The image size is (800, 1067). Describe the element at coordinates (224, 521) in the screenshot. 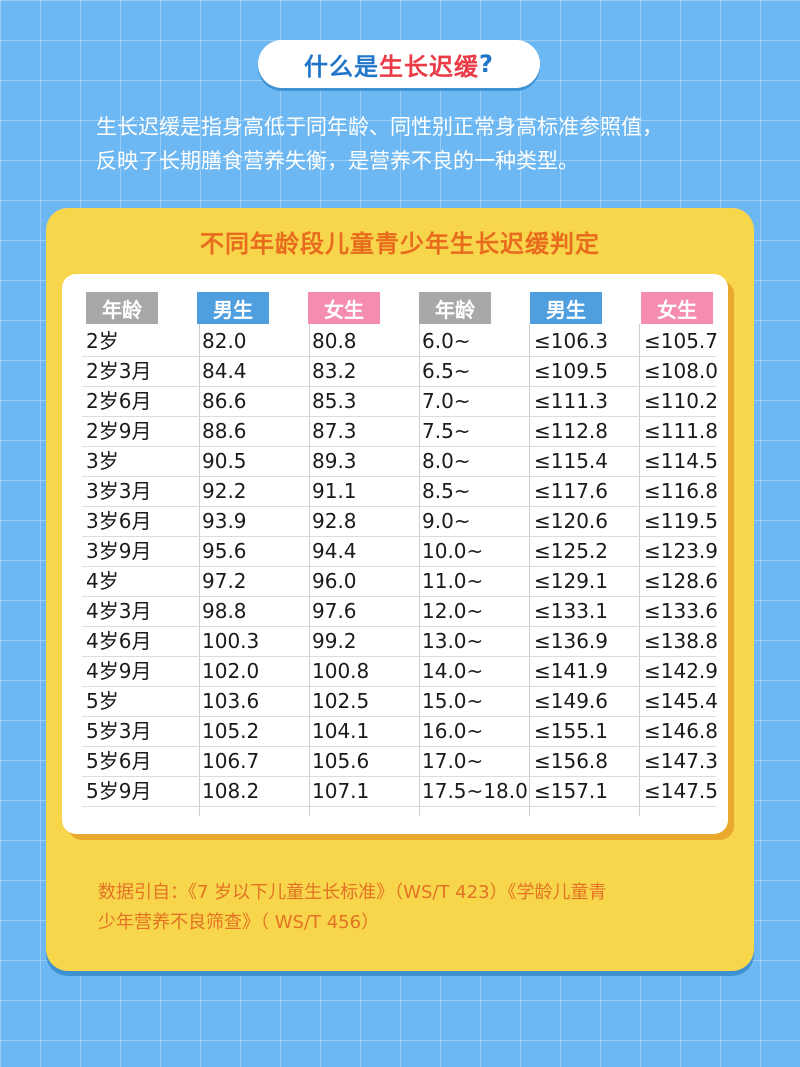

I see `cell-male1: 93.9` at that location.